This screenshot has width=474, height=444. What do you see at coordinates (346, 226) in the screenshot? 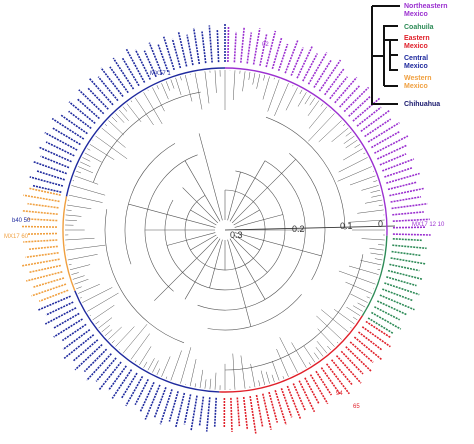
I see `scale-tick-2: 0.1` at bounding box center [346, 226].